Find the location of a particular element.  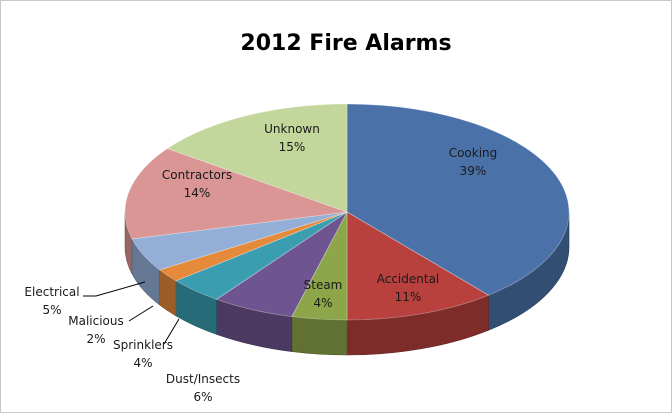

slice-percent-sprinklers: 4% is located at coordinates (142, 363).